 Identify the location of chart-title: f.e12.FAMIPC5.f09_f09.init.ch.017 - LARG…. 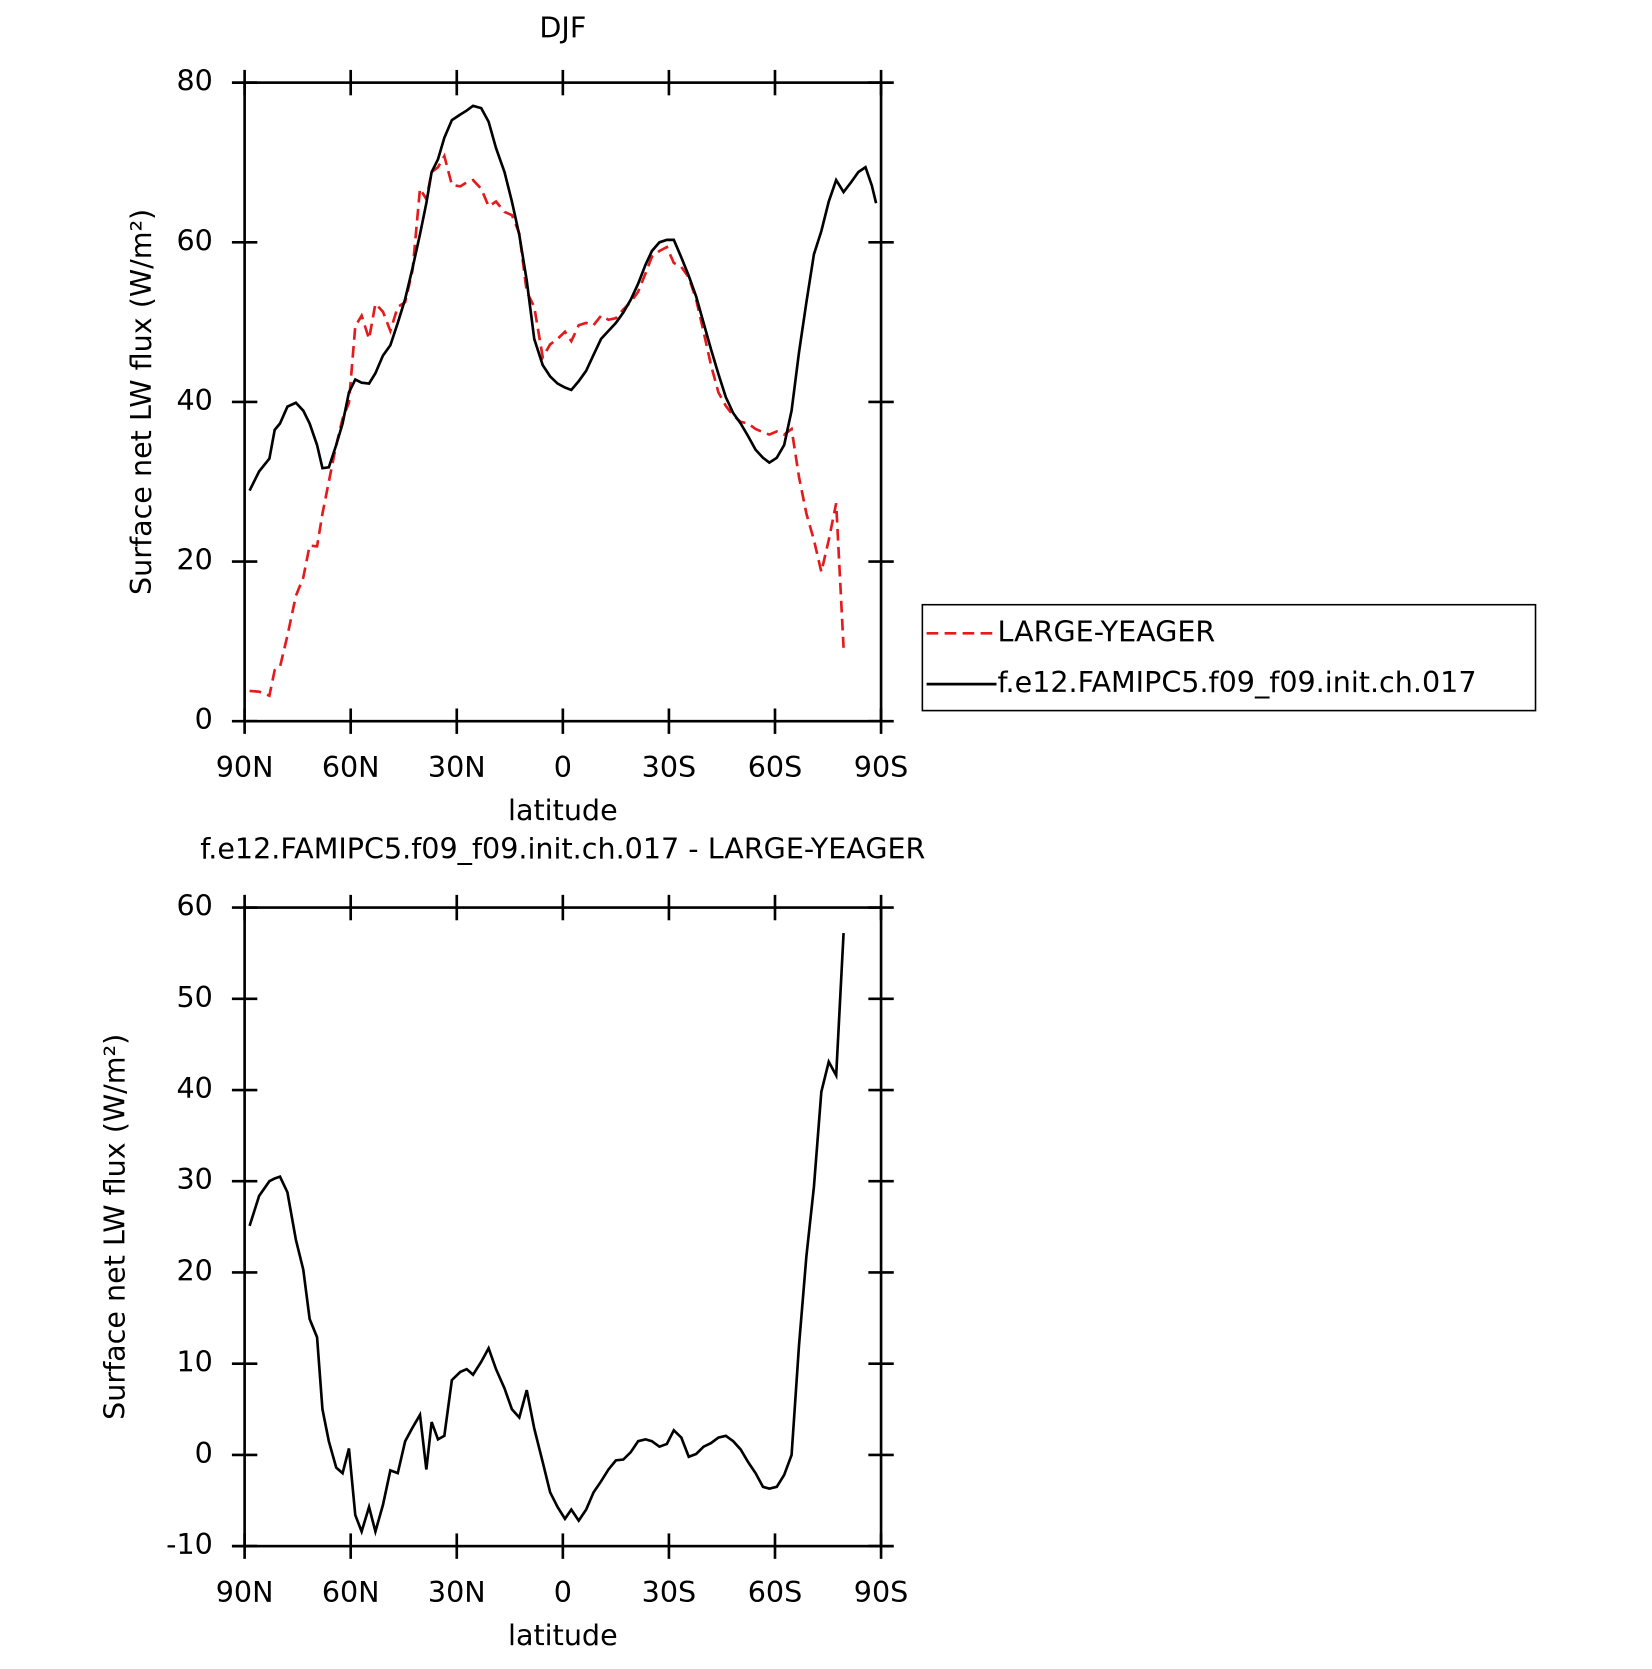
(562, 848).